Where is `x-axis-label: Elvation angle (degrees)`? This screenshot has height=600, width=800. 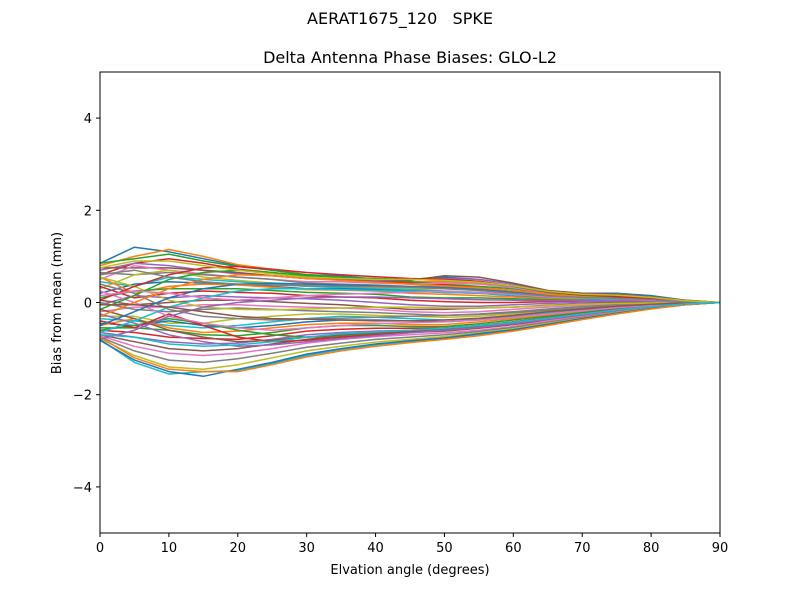 x-axis-label: Elvation angle (degrees) is located at coordinates (409, 570).